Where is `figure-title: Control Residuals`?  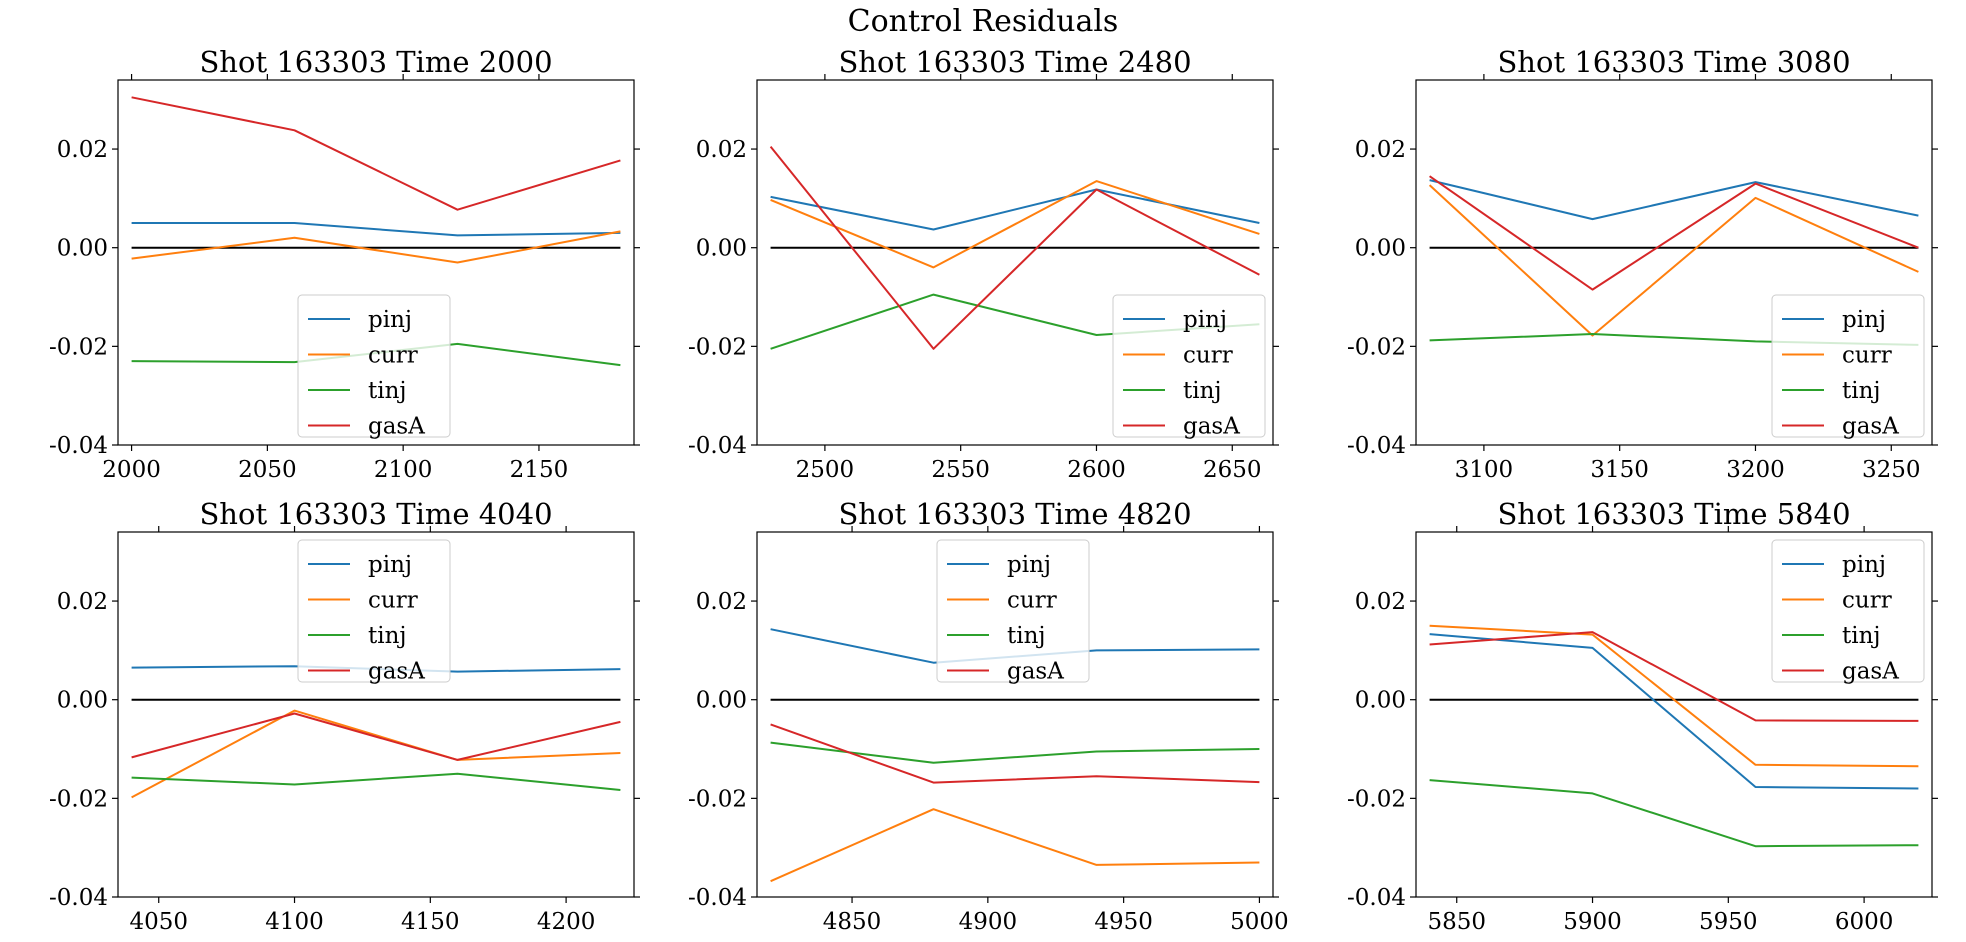 figure-title: Control Residuals is located at coordinates (983, 21).